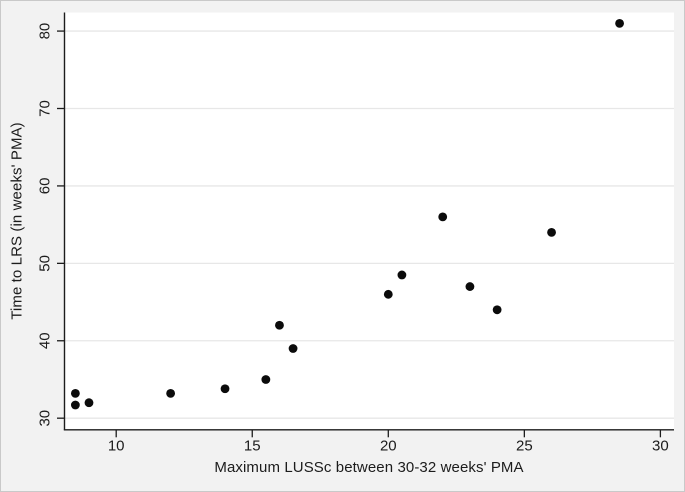 The width and height of the screenshot is (685, 492). I want to click on x-tick-label-20: 20, so click(388, 446).